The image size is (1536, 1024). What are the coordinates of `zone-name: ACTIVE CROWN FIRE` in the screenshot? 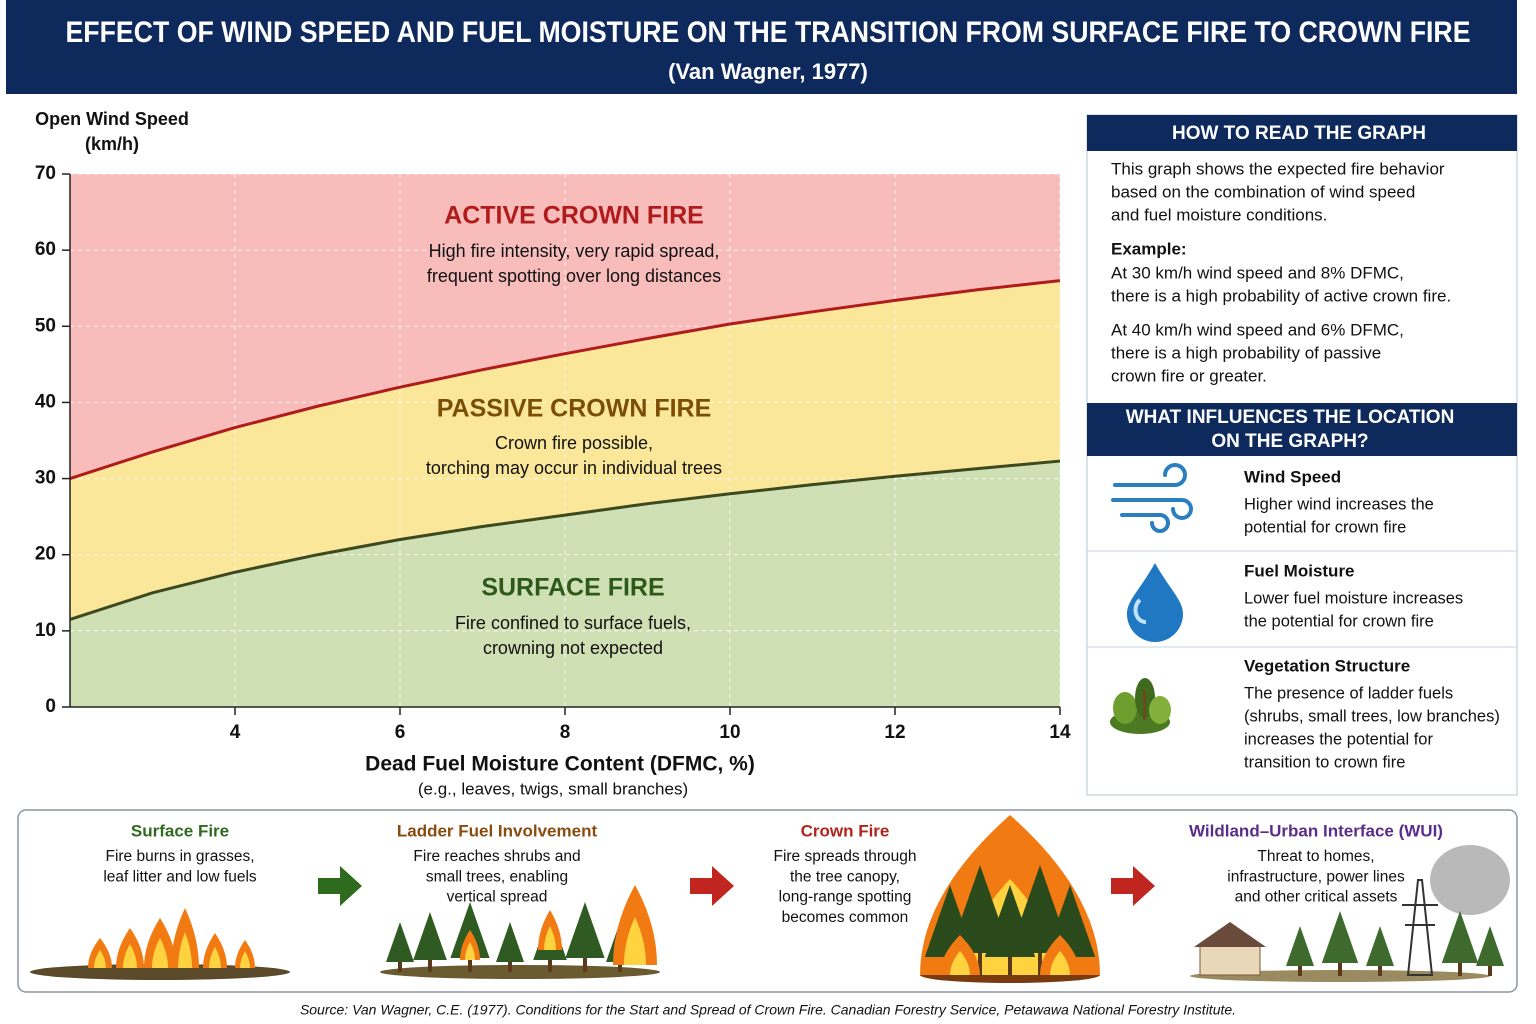 It's located at (574, 216).